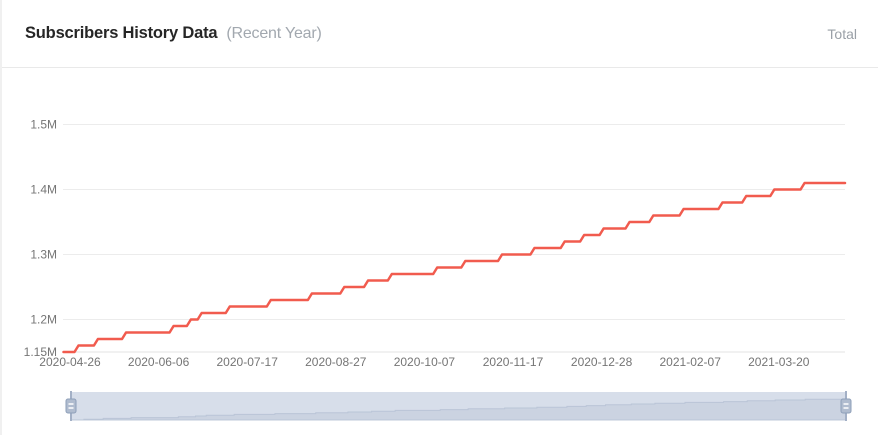 The width and height of the screenshot is (878, 435). Describe the element at coordinates (71, 406) in the screenshot. I see `datazoom-handle-left` at that location.